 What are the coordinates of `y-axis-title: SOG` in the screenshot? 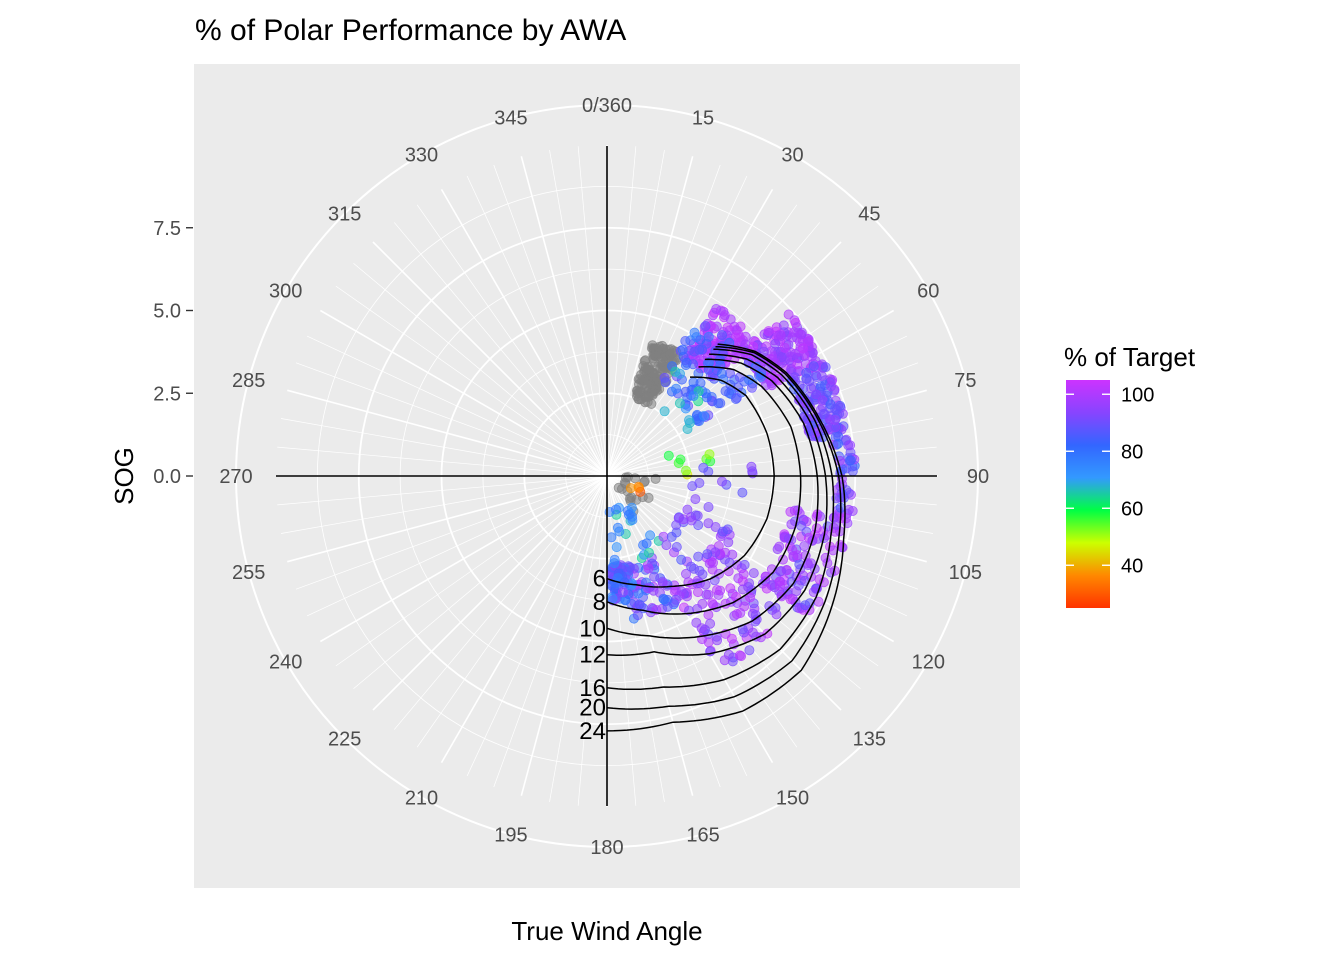 It's located at (124, 476).